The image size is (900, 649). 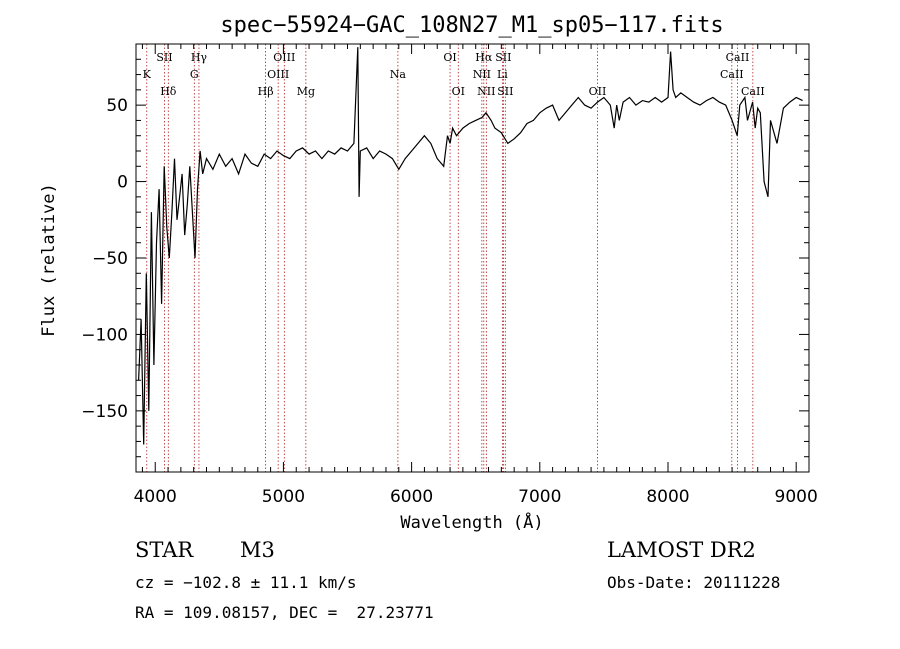 What do you see at coordinates (398, 74) in the screenshot?
I see `line-marker-label: Na` at bounding box center [398, 74].